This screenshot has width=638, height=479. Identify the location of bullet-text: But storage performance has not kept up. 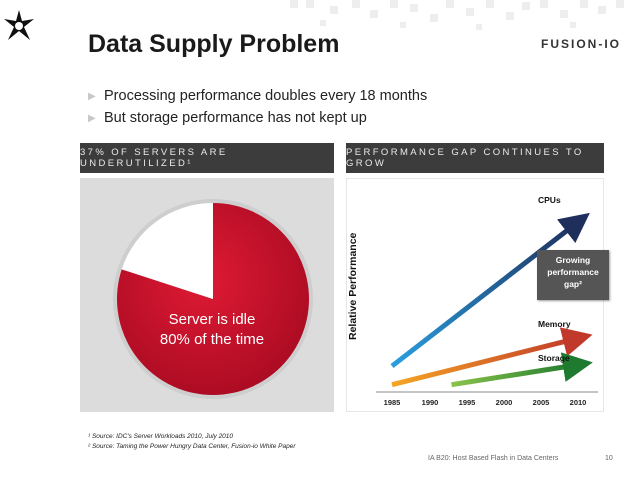
(235, 118).